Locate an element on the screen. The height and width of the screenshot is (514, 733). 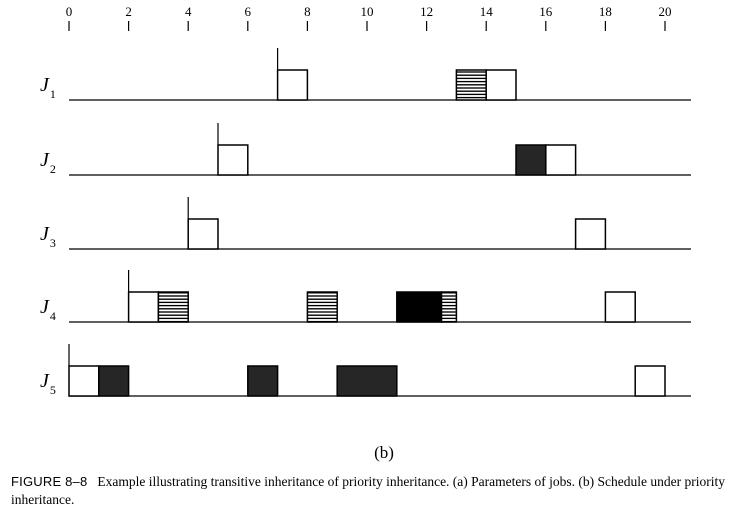
tick-label: 14 is located at coordinates (487, 11).